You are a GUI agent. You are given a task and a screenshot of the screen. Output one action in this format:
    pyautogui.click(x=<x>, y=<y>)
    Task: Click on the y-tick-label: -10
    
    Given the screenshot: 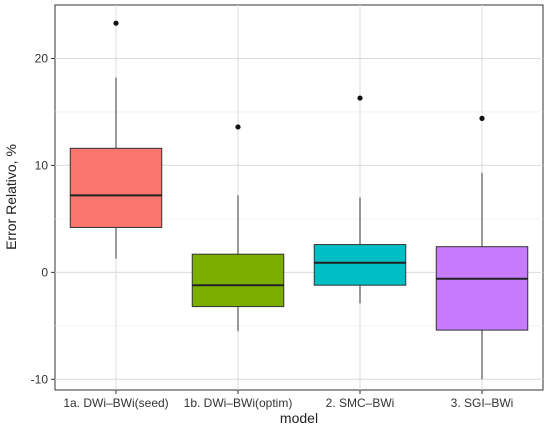 What is the action you would take?
    pyautogui.click(x=40, y=379)
    